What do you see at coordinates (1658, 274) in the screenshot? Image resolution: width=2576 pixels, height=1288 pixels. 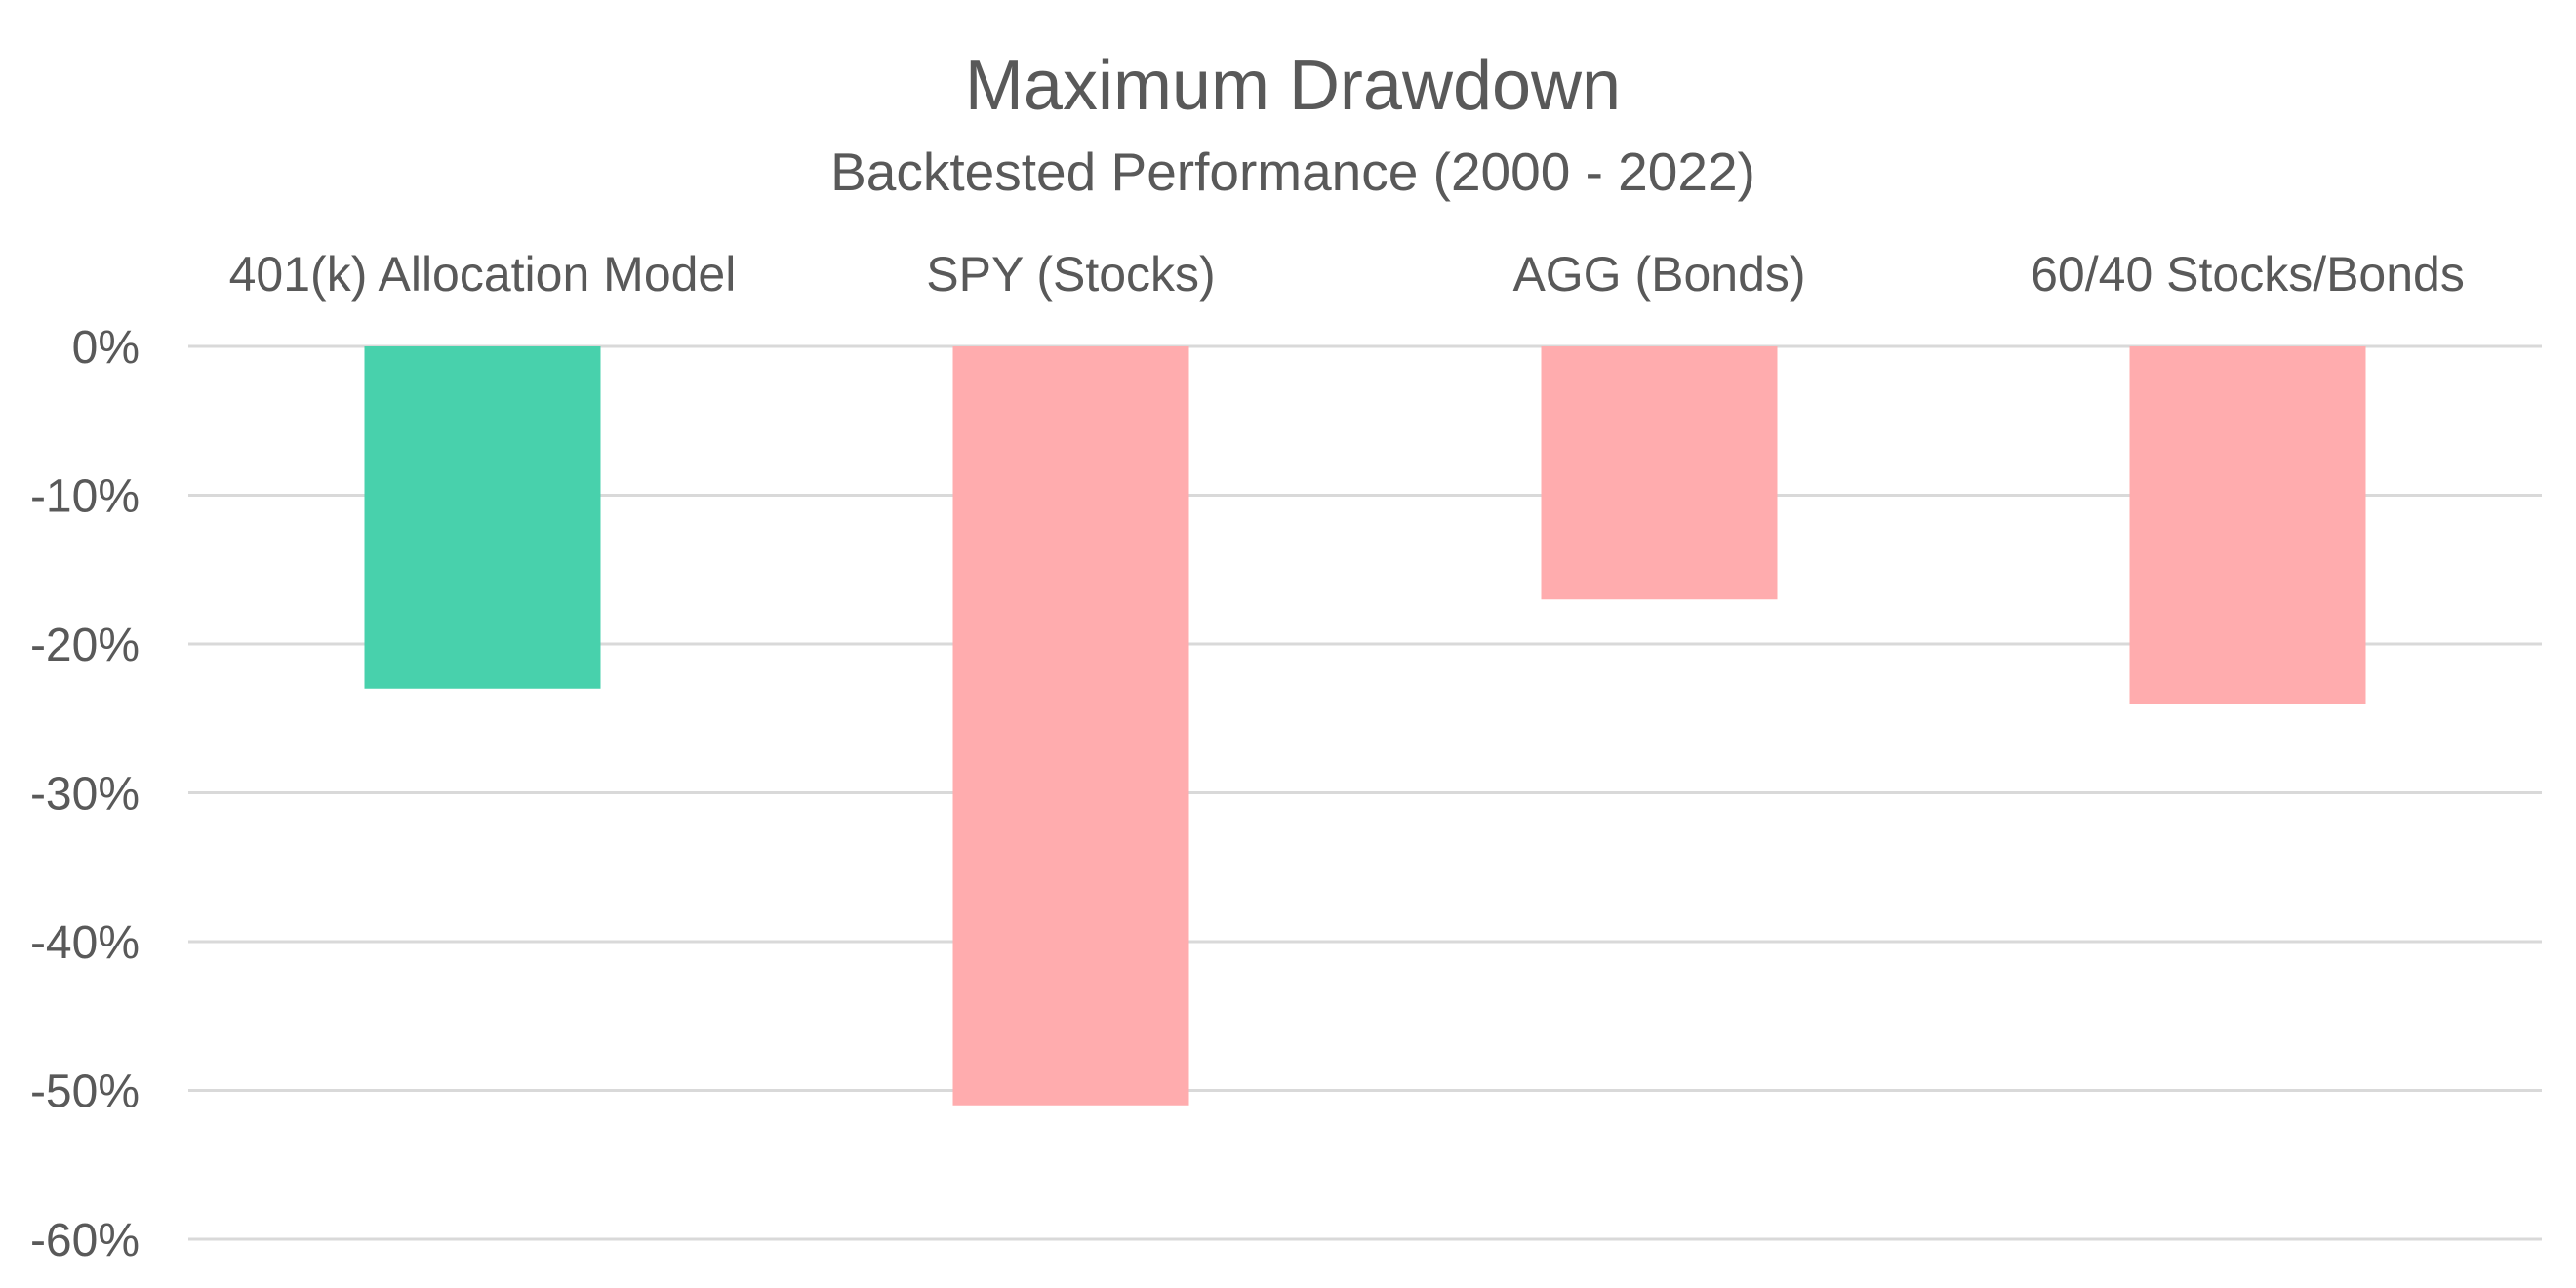 I see `category-label: AGG (Bonds)` at bounding box center [1658, 274].